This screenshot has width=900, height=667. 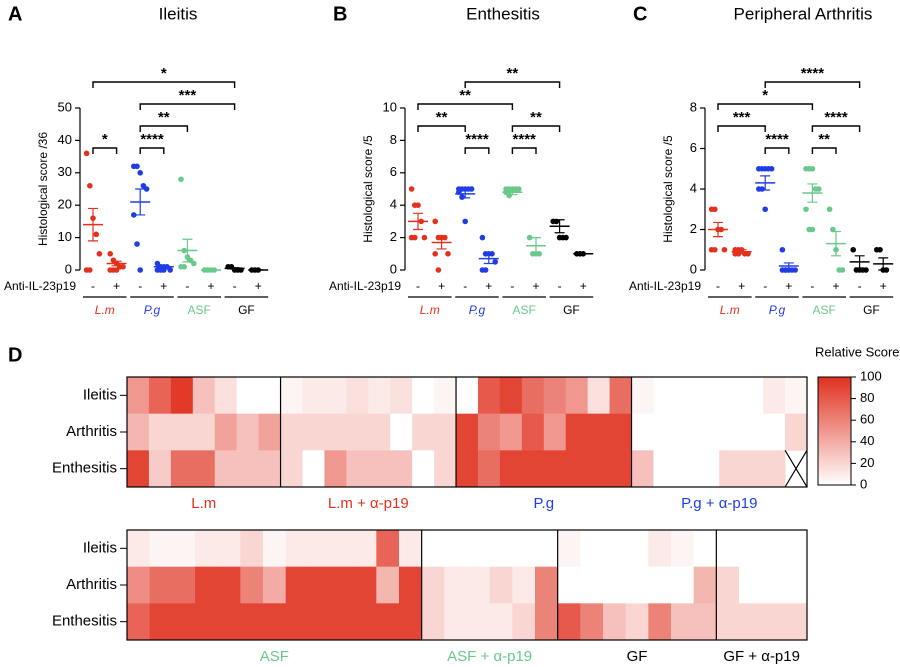 What do you see at coordinates (871, 310) in the screenshot?
I see `strain-label: GF` at bounding box center [871, 310].